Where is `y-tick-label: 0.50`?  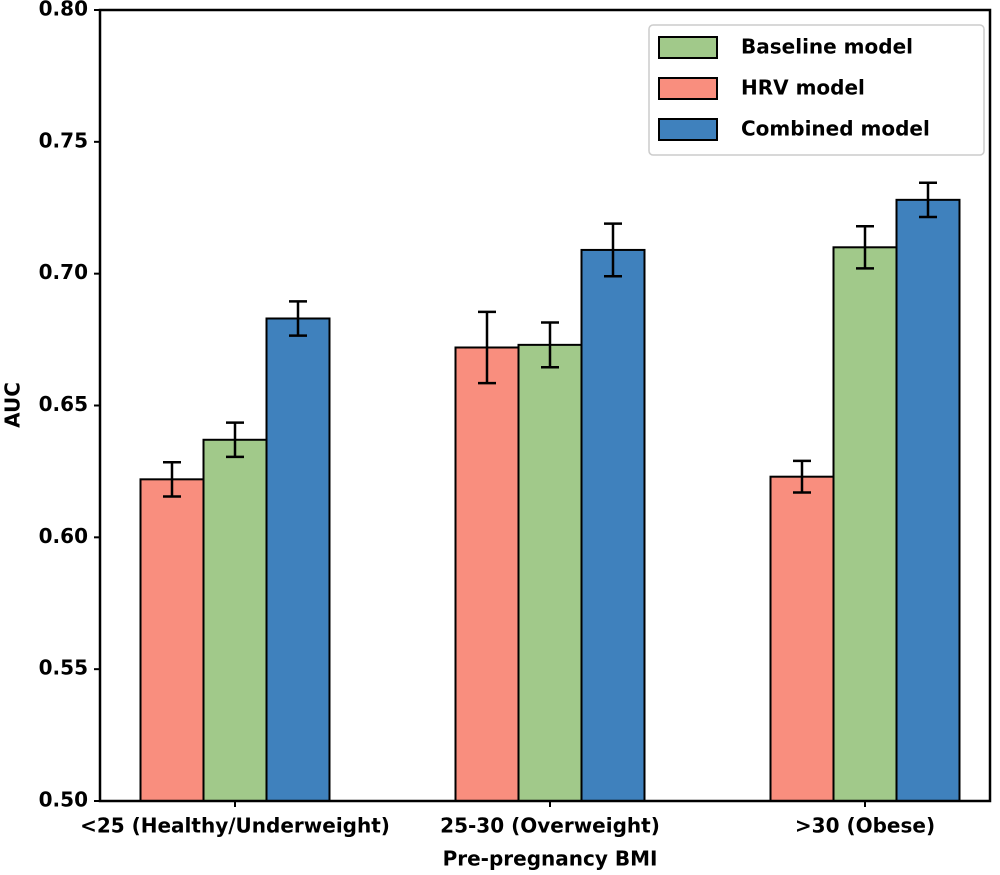 y-tick-label: 0.50 is located at coordinates (63, 800).